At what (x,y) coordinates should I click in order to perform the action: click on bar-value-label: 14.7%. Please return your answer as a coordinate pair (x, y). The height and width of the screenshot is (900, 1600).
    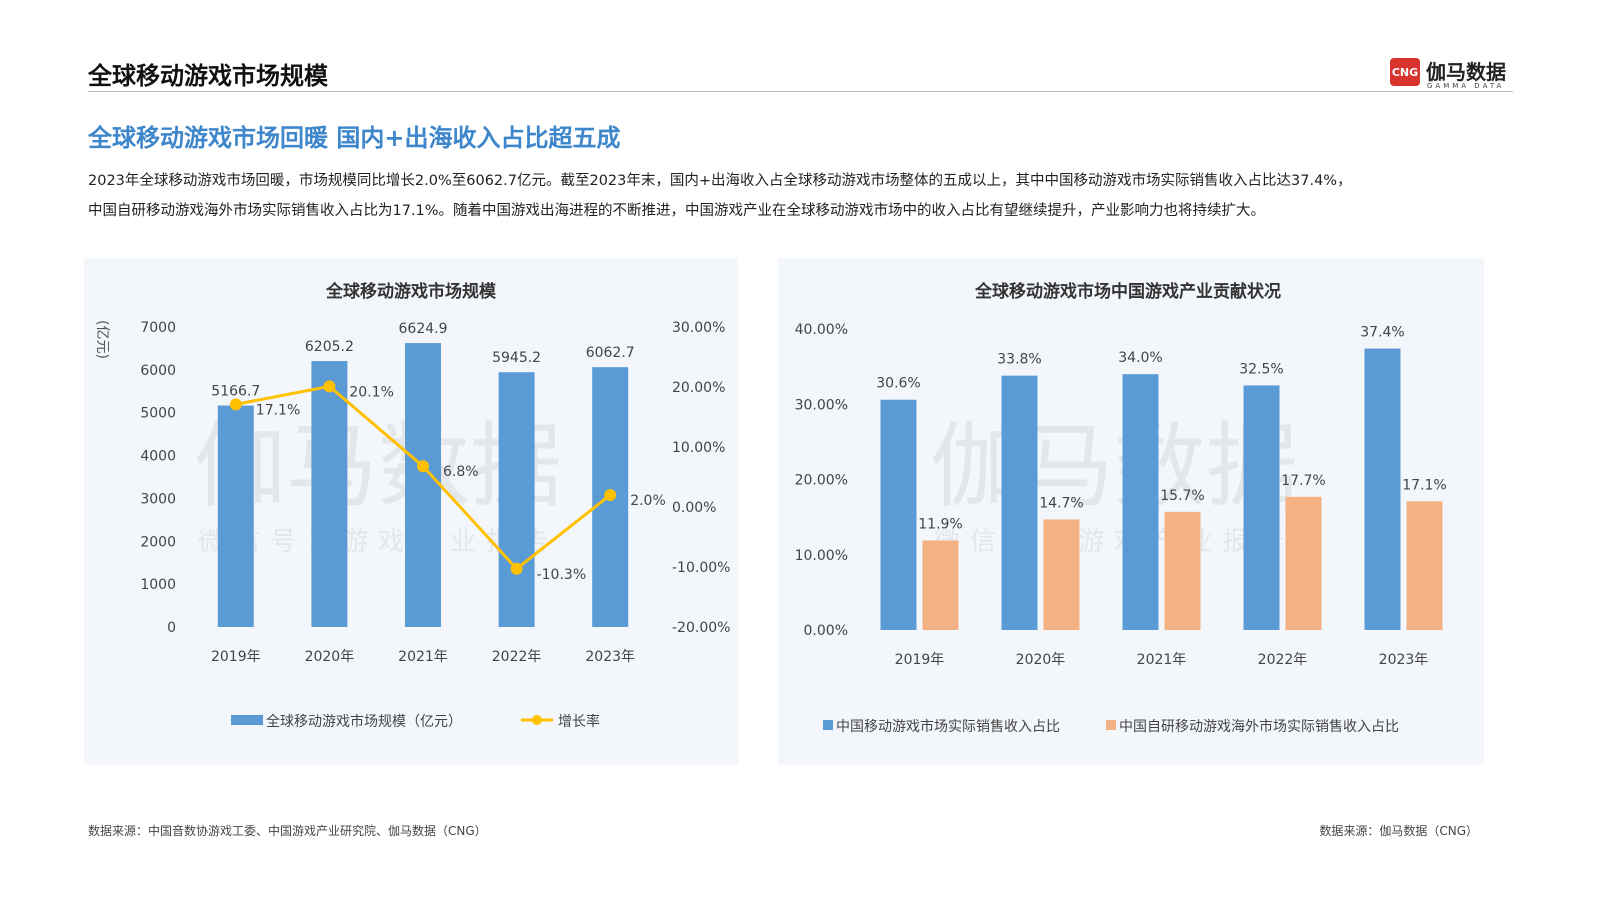
    Looking at the image, I should click on (1061, 503).